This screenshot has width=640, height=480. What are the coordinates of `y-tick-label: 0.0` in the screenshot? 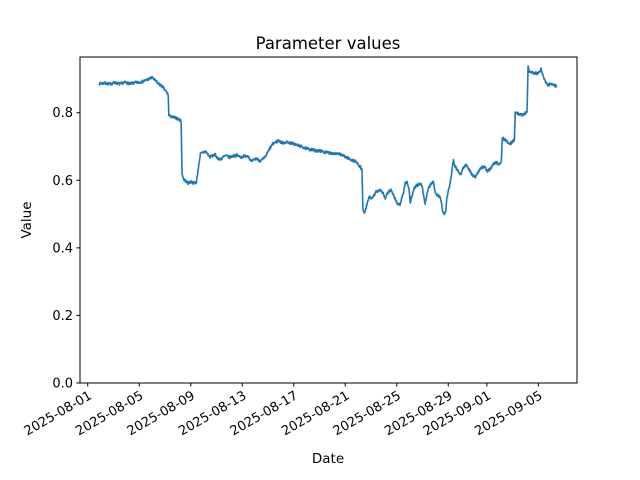 It's located at (62, 384).